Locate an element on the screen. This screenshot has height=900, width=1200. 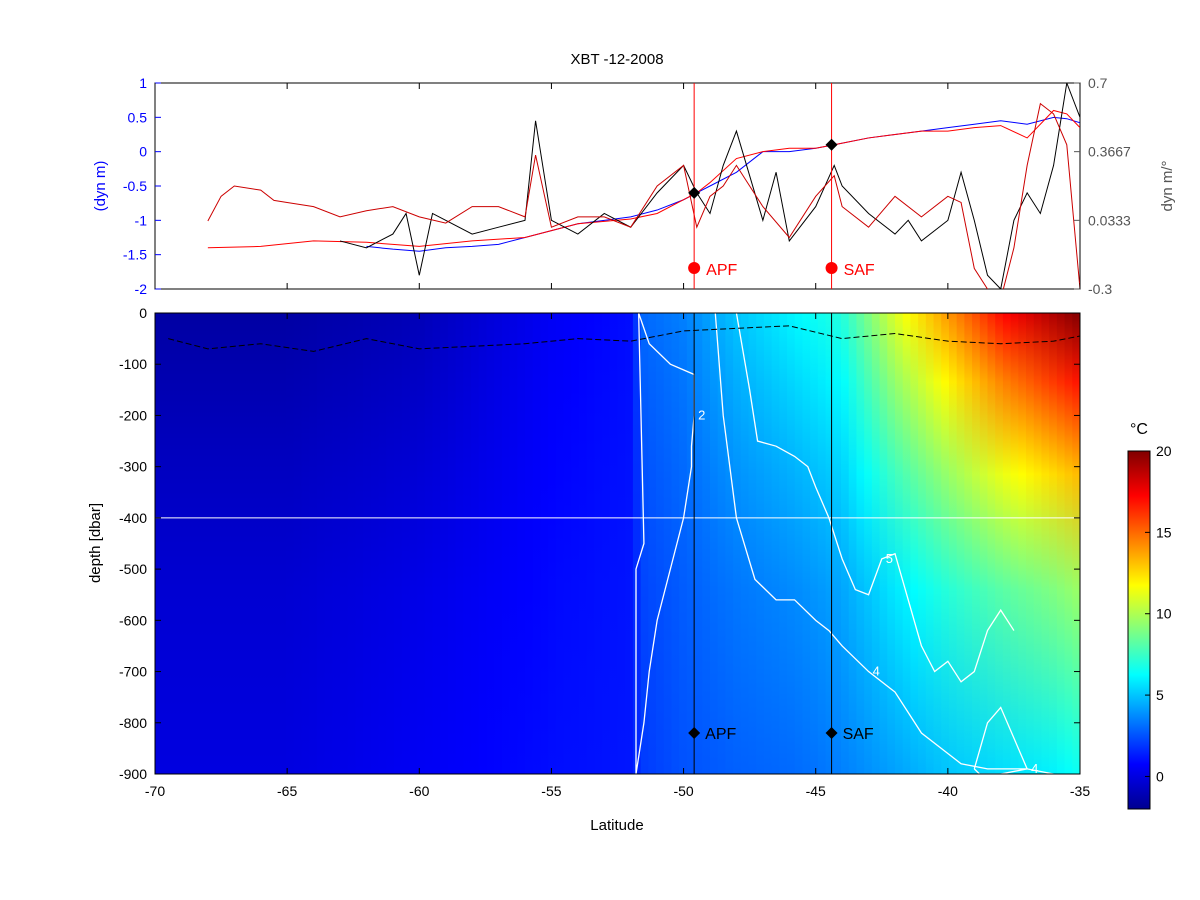
isotherm-label: 5 is located at coordinates (889, 558).